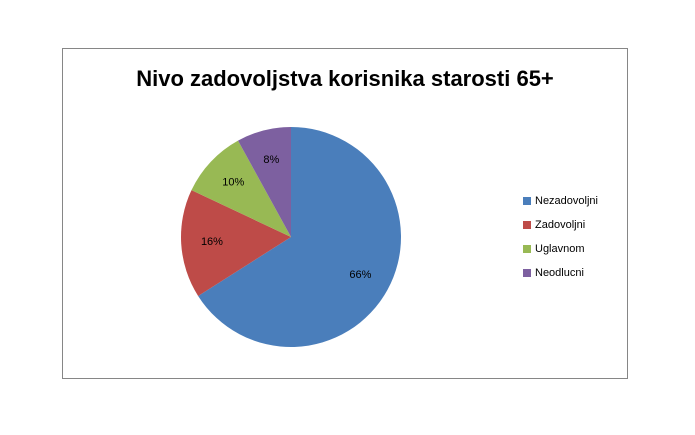  Describe the element at coordinates (559, 273) in the screenshot. I see `legend-label: Neodlucni` at that location.